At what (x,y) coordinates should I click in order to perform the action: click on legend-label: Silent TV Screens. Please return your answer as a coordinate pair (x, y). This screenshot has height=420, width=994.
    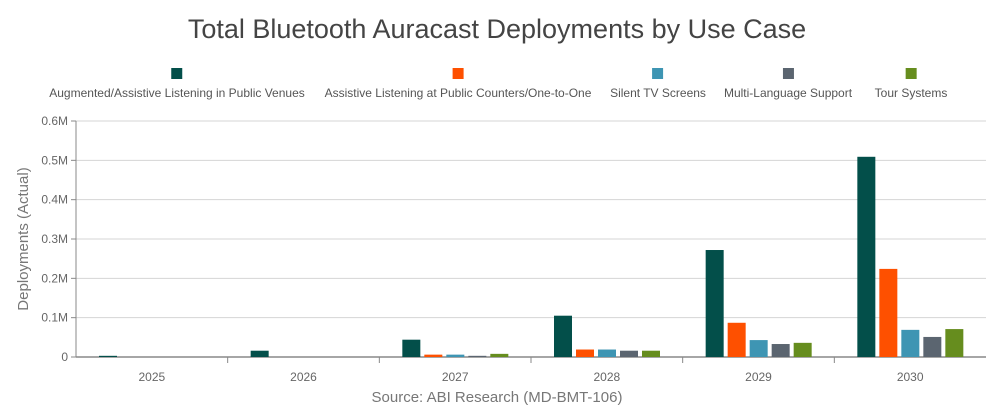
    Looking at the image, I should click on (658, 93).